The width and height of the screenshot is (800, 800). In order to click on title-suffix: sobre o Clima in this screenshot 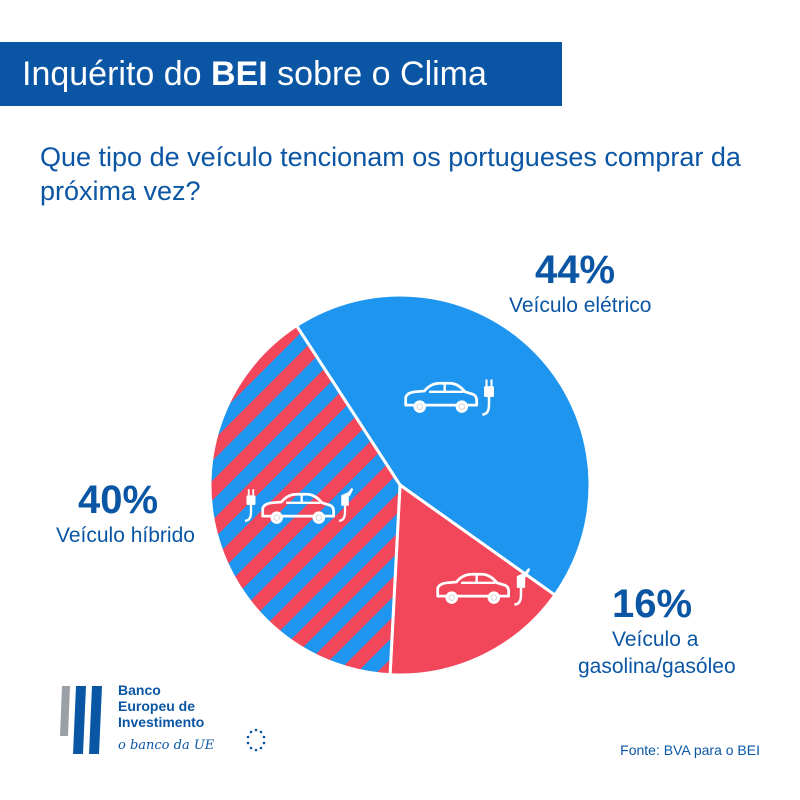, I will do `click(377, 74)`.